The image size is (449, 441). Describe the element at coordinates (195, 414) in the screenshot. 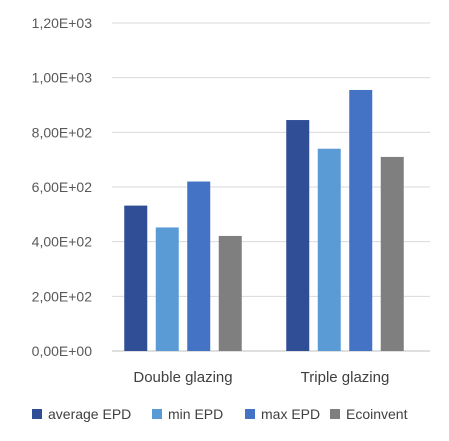

I see `legend-label: min EPD` at that location.